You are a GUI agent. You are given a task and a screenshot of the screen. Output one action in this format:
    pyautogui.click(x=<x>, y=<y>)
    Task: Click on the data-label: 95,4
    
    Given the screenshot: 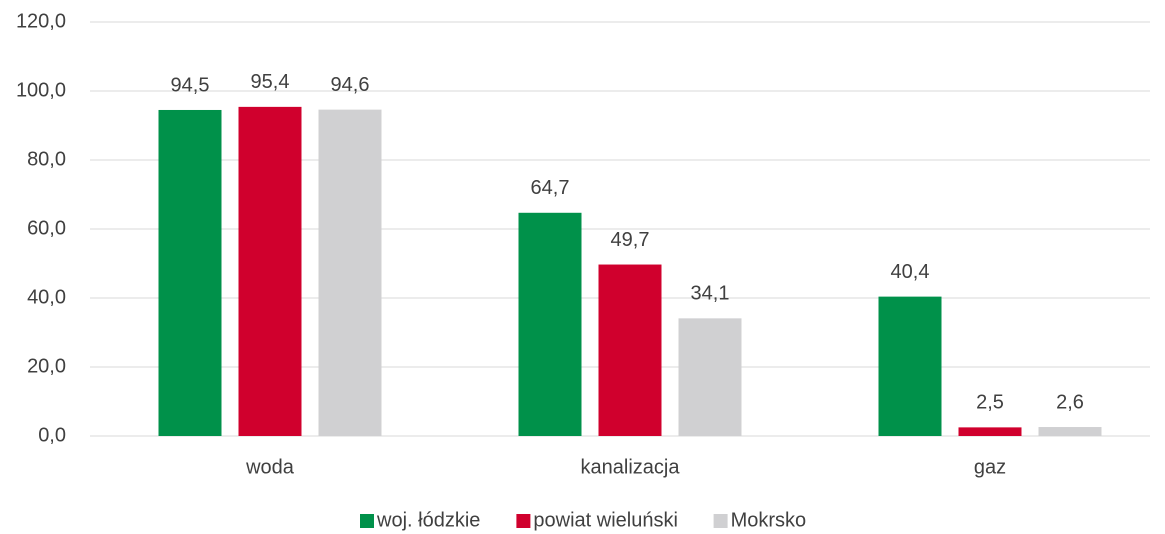 What is the action you would take?
    pyautogui.click(x=270, y=82)
    